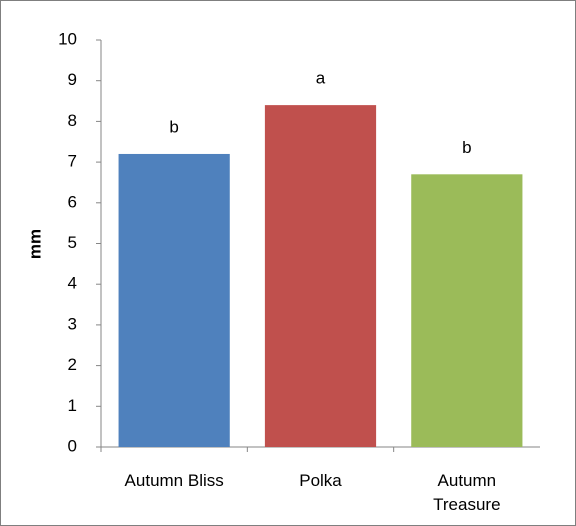 The width and height of the screenshot is (576, 526). Describe the element at coordinates (72, 405) in the screenshot. I see `y-tick-label: 1` at that location.